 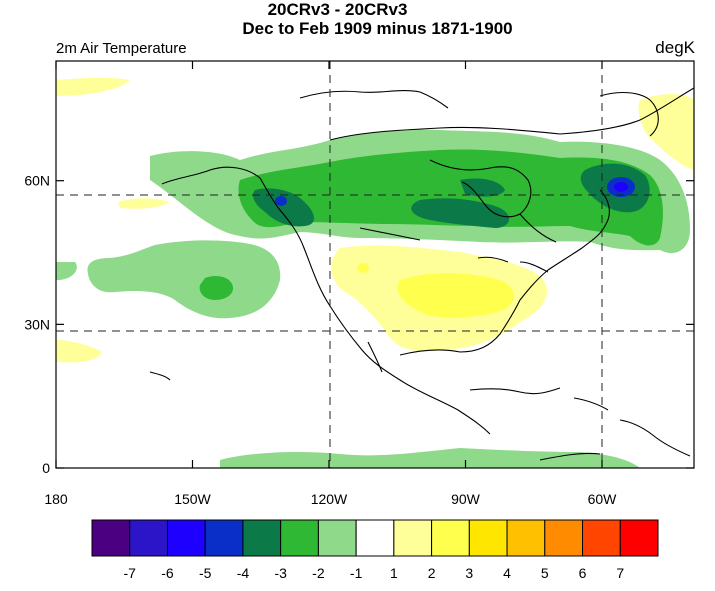 I want to click on colorbar-label: -7, so click(x=130, y=573).